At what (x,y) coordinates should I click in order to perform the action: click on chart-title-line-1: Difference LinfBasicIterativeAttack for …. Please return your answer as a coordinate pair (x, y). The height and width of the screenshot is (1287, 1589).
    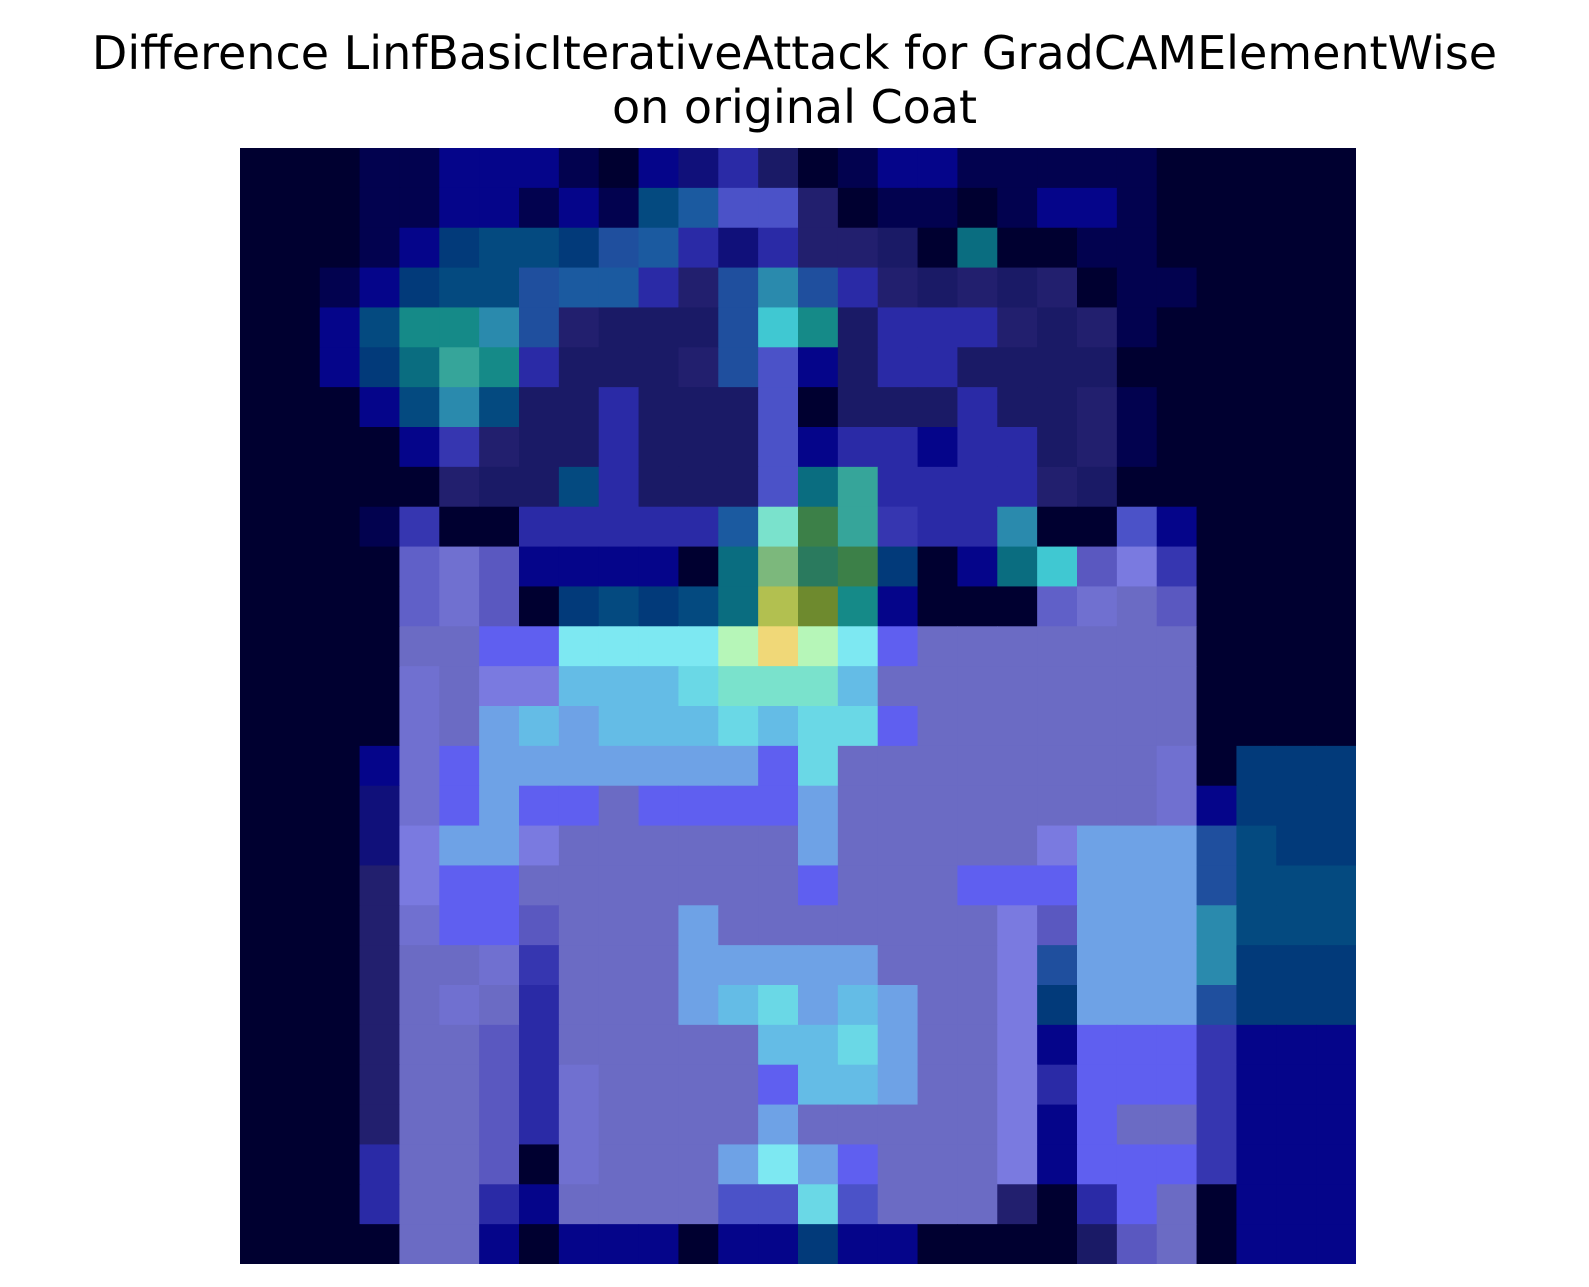
    Looking at the image, I should click on (794, 53).